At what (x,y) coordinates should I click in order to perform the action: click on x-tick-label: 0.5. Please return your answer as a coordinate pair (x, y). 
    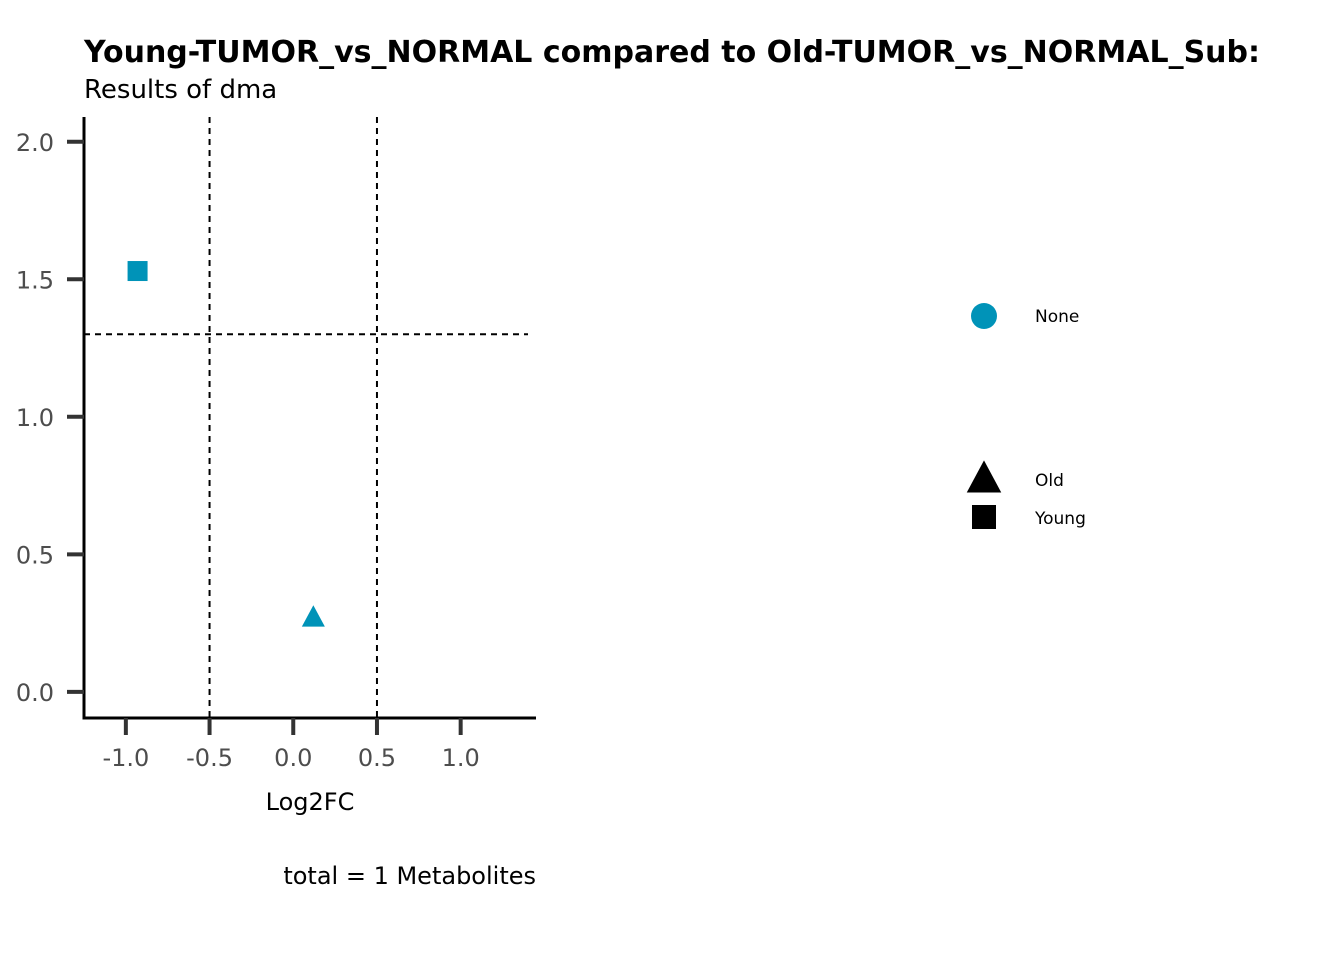
    Looking at the image, I should click on (377, 758).